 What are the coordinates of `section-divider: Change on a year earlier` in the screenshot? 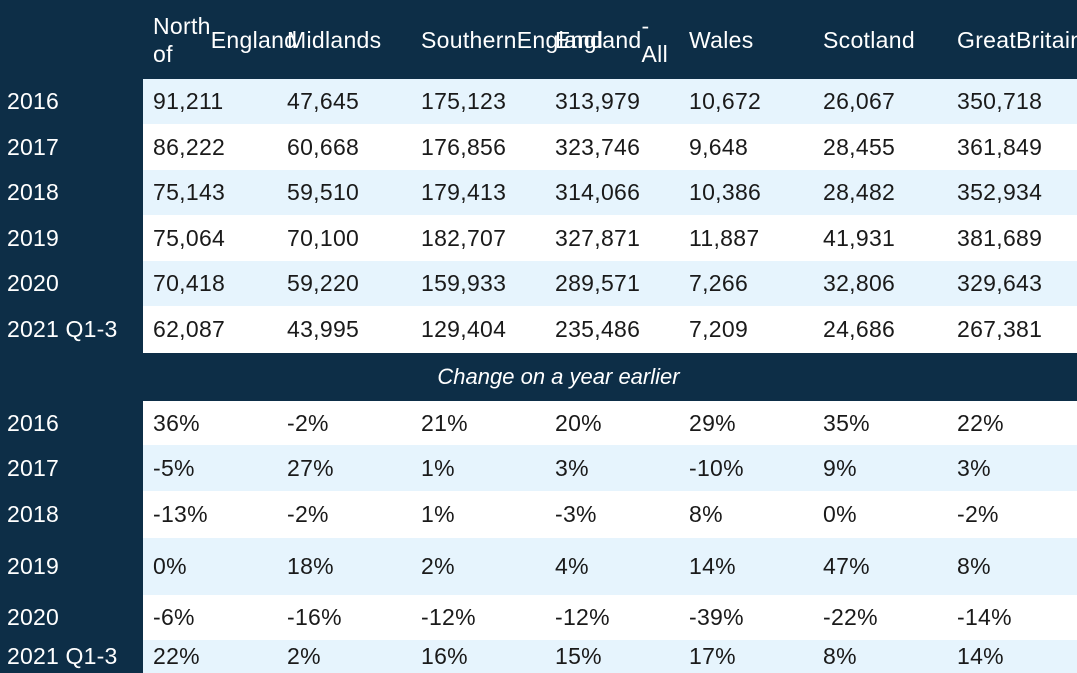 It's located at (538, 377).